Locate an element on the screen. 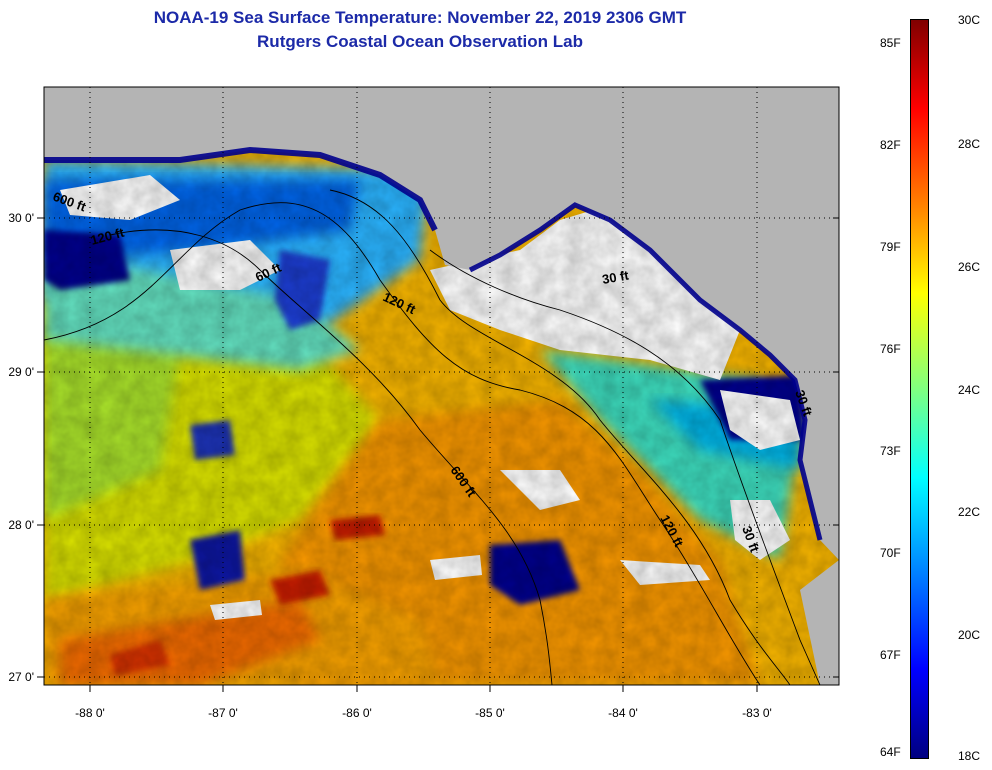 This screenshot has width=992, height=770. colorbar-c-label: 26C is located at coordinates (969, 267).